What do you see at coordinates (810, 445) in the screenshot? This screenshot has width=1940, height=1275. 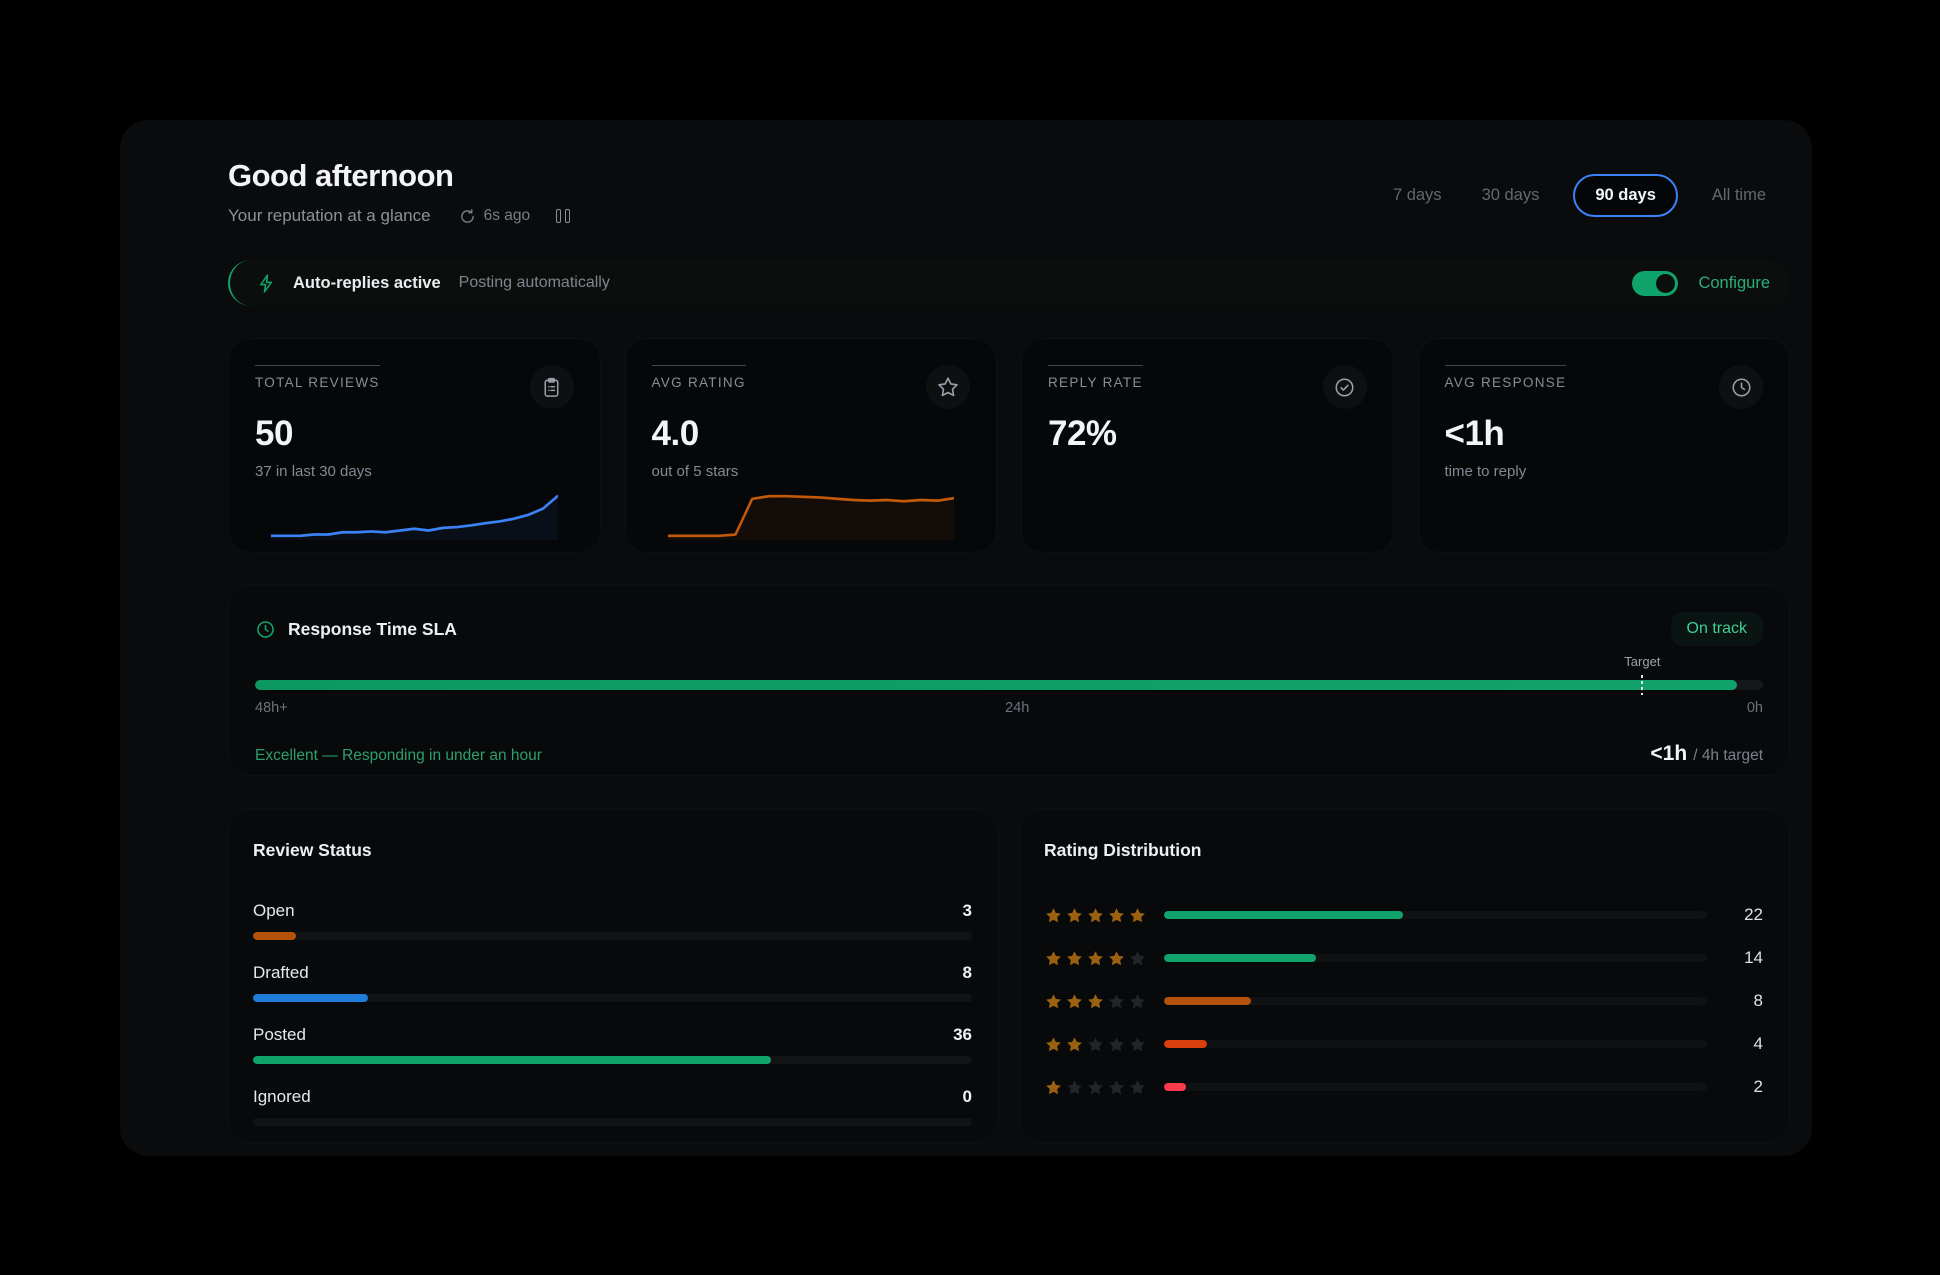 I see `stat-card-avg-rating: AVG RATING 4.0 out of 5 stars` at bounding box center [810, 445].